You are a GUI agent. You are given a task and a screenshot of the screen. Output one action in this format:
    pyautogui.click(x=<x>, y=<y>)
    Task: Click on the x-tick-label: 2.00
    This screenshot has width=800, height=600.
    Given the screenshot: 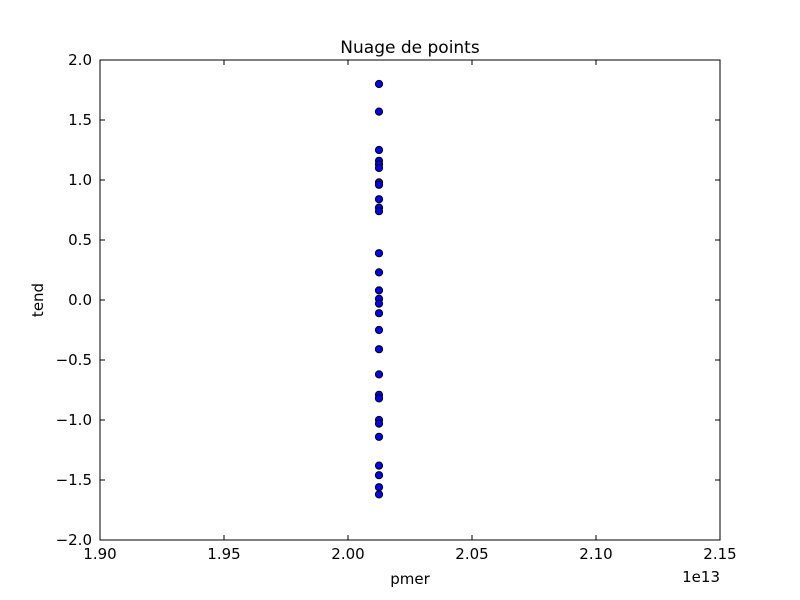 What is the action you would take?
    pyautogui.click(x=347, y=554)
    